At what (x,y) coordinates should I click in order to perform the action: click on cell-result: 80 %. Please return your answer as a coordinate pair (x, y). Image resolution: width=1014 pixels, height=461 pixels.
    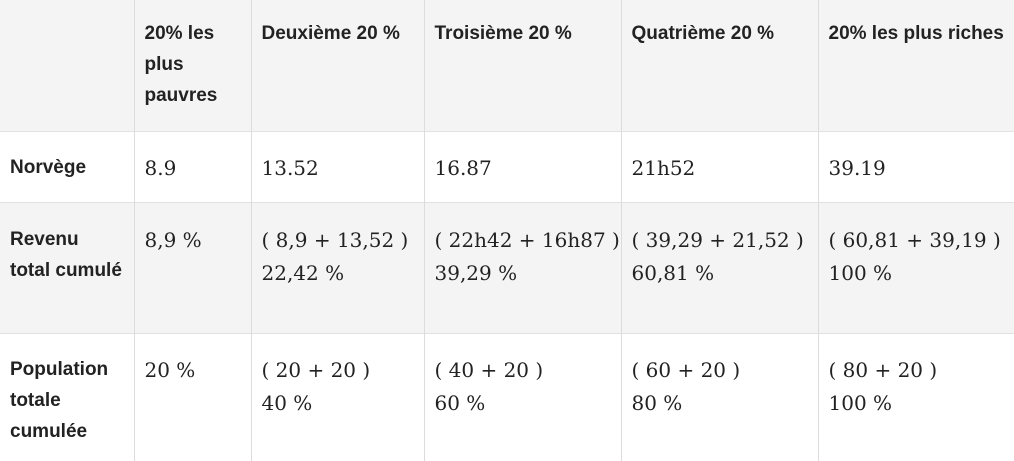
    Looking at the image, I should click on (657, 402).